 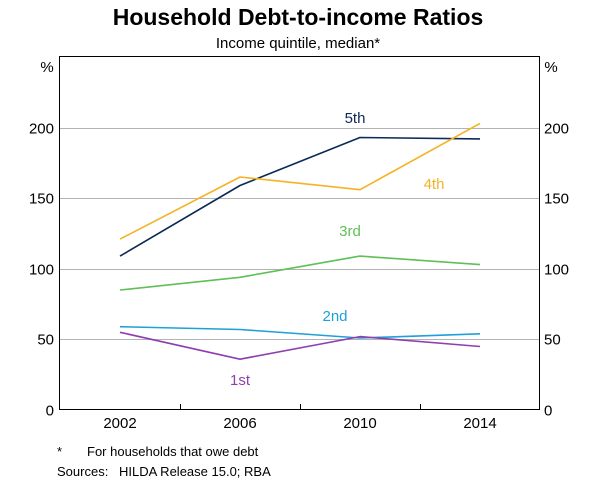 I want to click on footnote-note: * For households that owe debt, so click(x=157, y=451).